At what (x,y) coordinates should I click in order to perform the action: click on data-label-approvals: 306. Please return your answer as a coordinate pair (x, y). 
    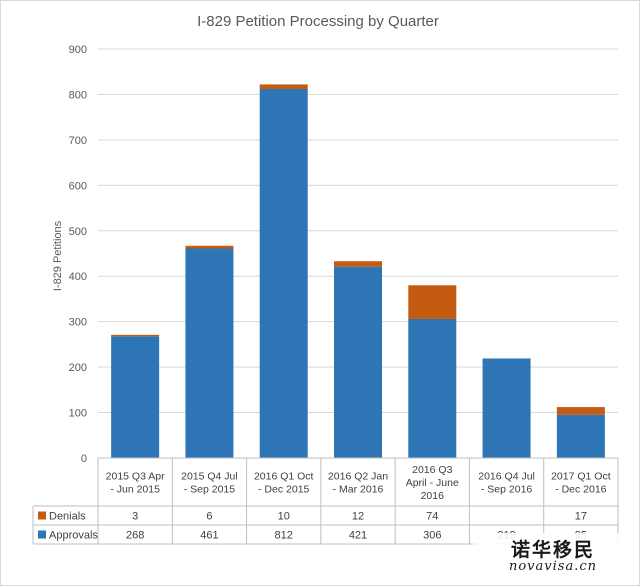
    Looking at the image, I should click on (432, 536).